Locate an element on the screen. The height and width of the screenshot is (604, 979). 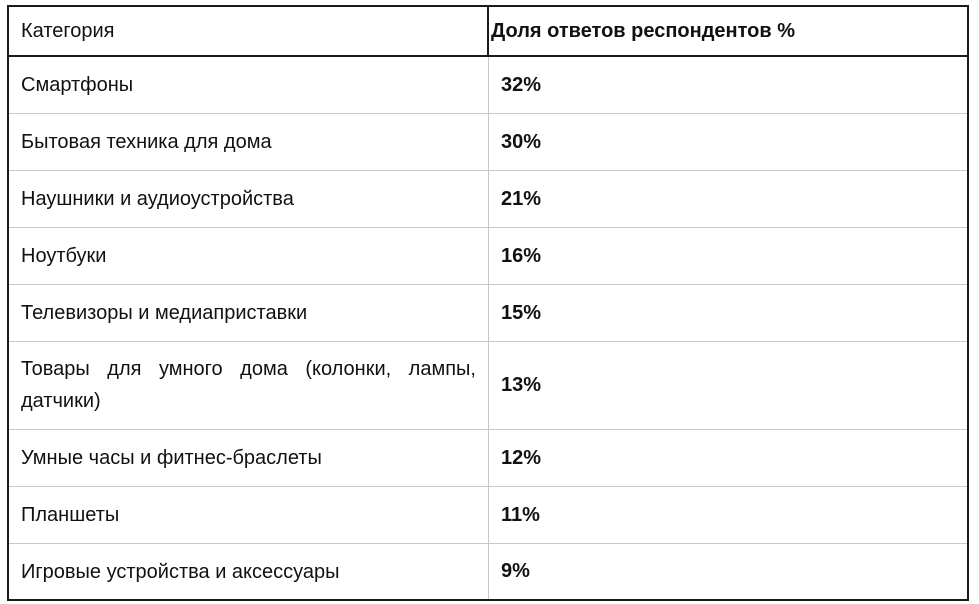
table-row: Наушники и аудиоустройства 21% is located at coordinates (488, 198).